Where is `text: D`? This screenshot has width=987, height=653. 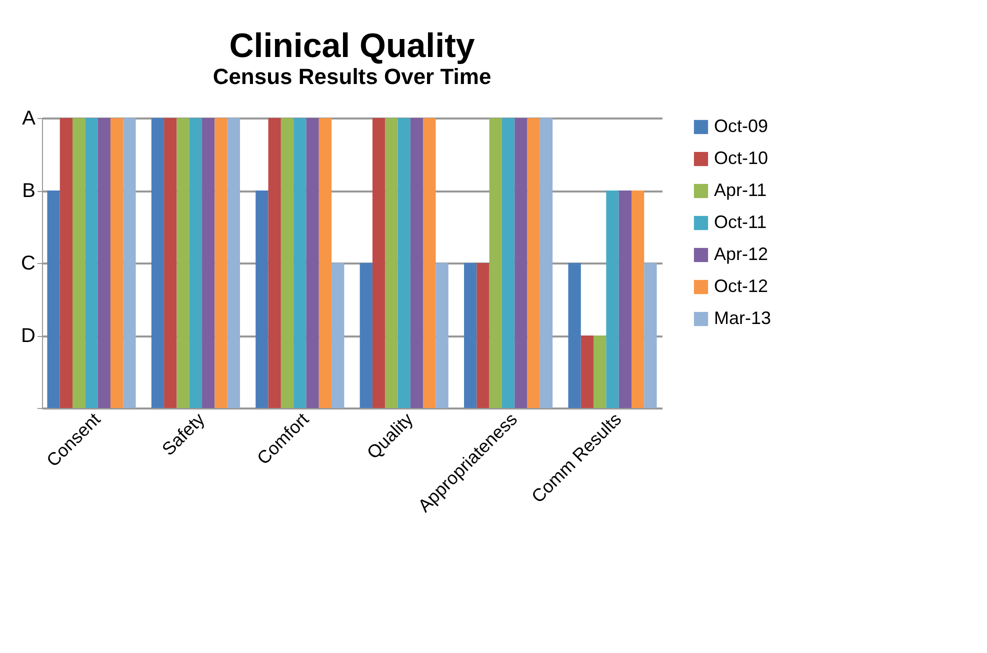 text: D is located at coordinates (28, 336).